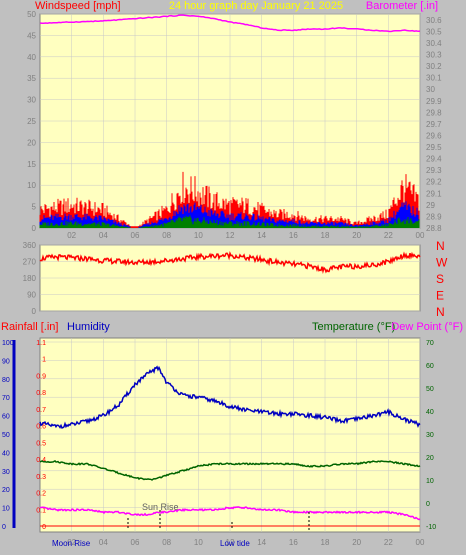  Describe the element at coordinates (30, 245) in the screenshot. I see `direction-tick: 360` at that location.